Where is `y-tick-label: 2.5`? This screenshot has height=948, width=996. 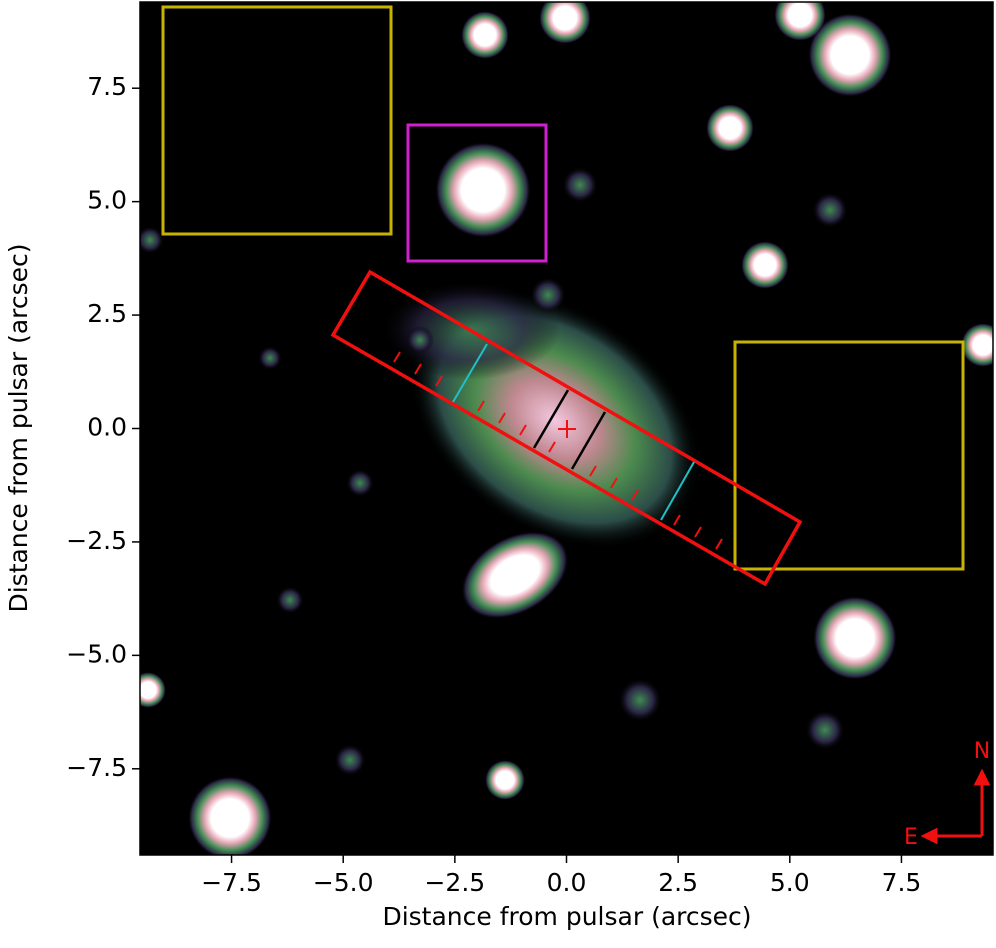 y-tick-label: 2.5 is located at coordinates (107, 313).